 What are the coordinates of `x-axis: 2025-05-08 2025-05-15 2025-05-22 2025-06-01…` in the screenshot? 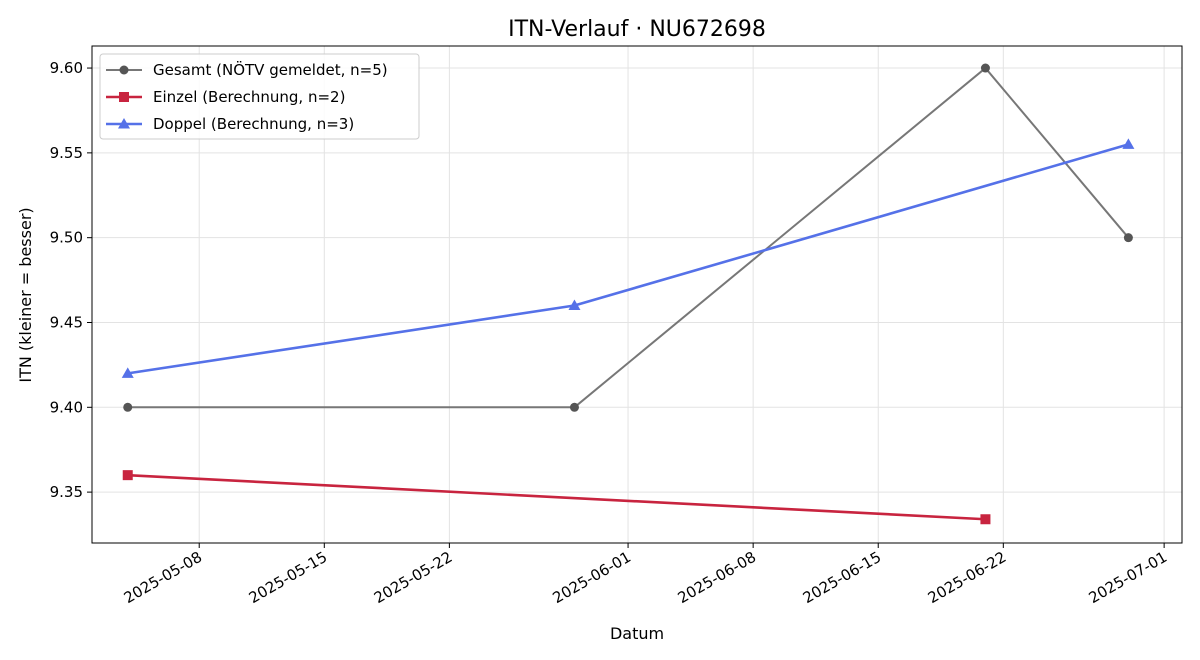 It's located at (645, 575).